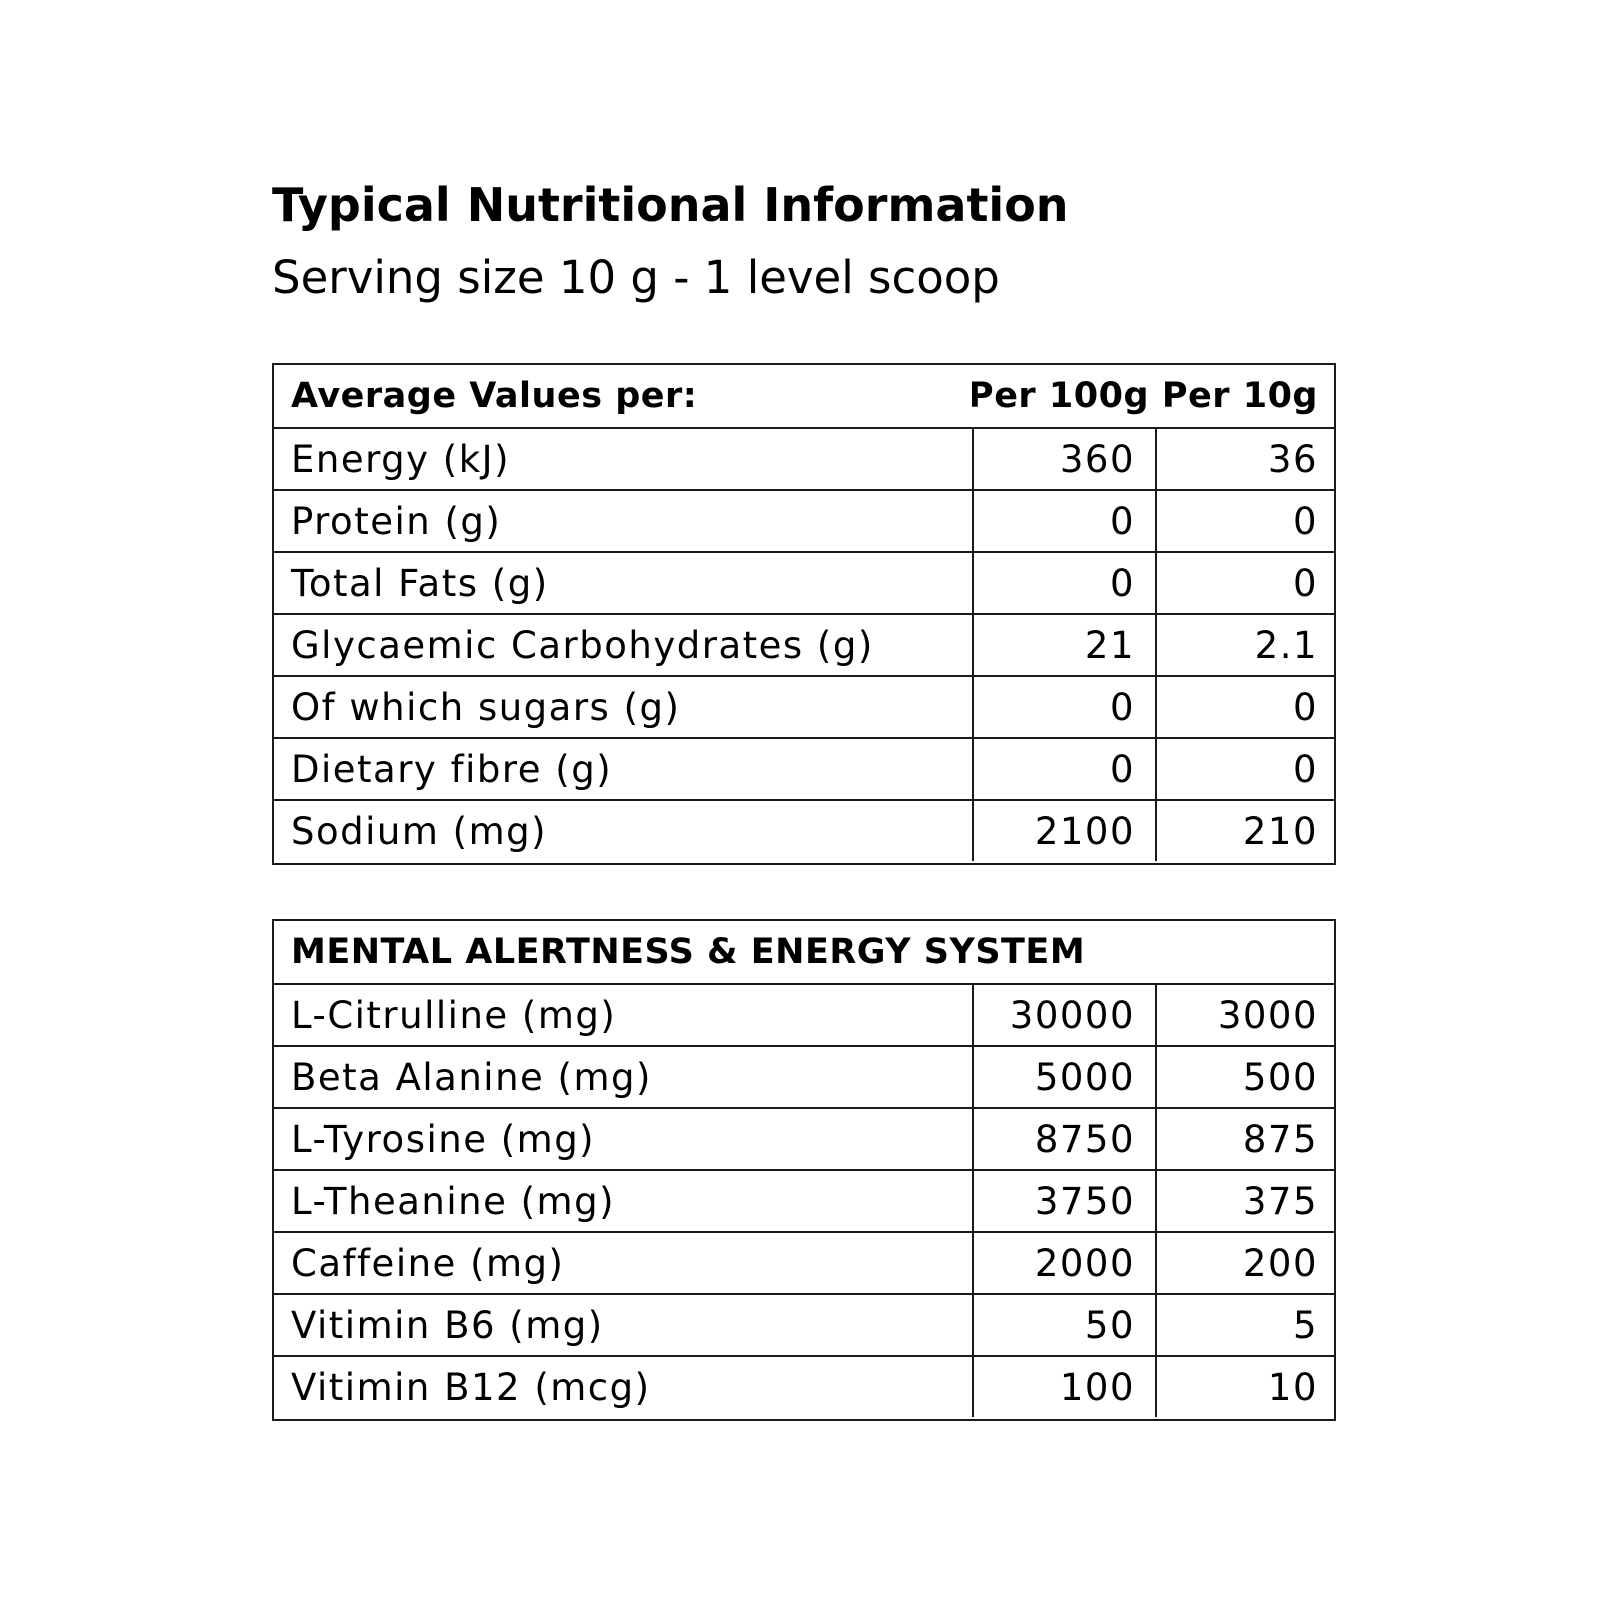  What do you see at coordinates (804, 458) in the screenshot?
I see `table-row: Energy (kJ) 360 36` at bounding box center [804, 458].